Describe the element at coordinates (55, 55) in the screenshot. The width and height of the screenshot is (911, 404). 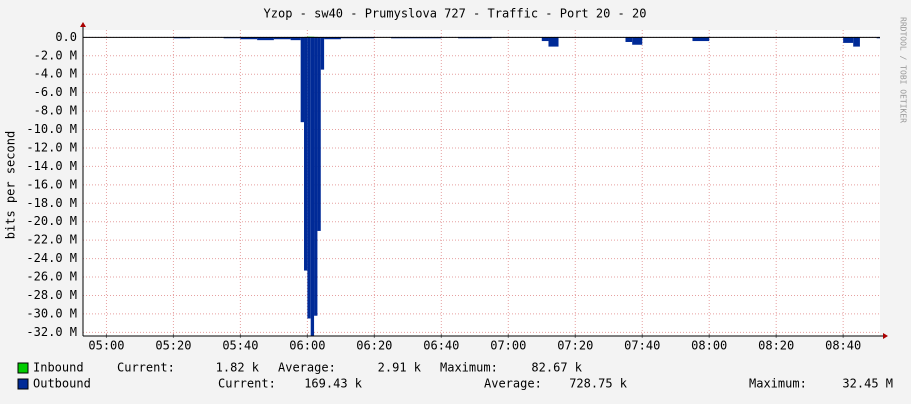
I see `y-tick-label: -2.0 M` at that location.